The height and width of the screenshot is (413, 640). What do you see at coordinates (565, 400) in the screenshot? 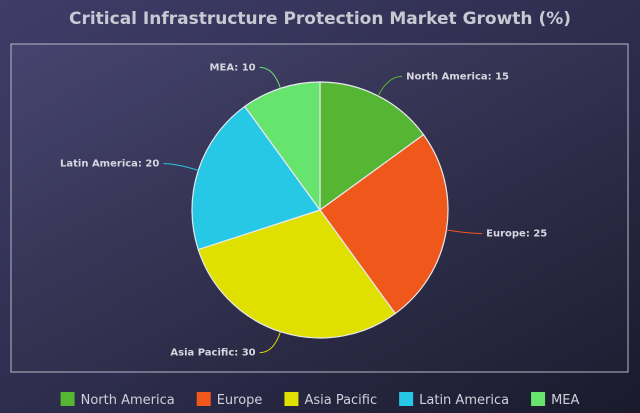
I see `legend-label: MEA` at bounding box center [565, 400].